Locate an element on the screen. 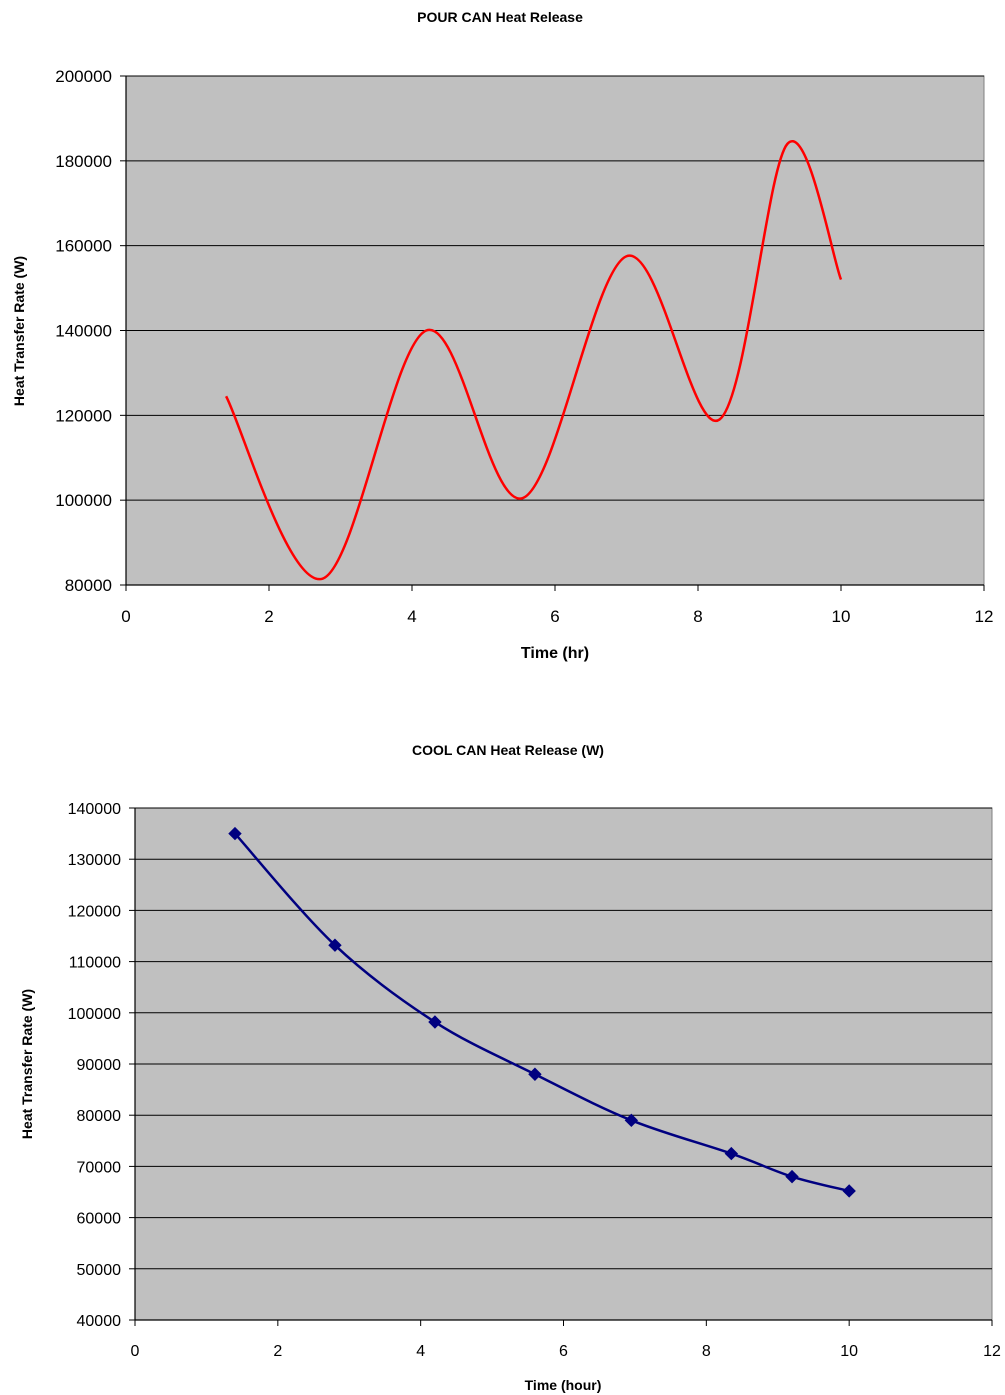  y-tick-label: 50000 is located at coordinates (99, 1270).